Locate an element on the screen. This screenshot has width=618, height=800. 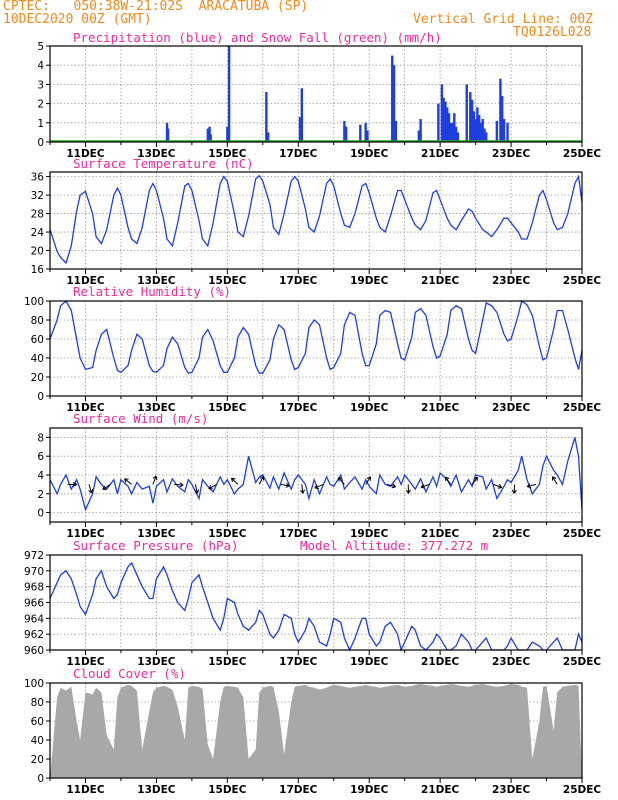
precip-xtick-label: 17DEC is located at coordinates (298, 154).